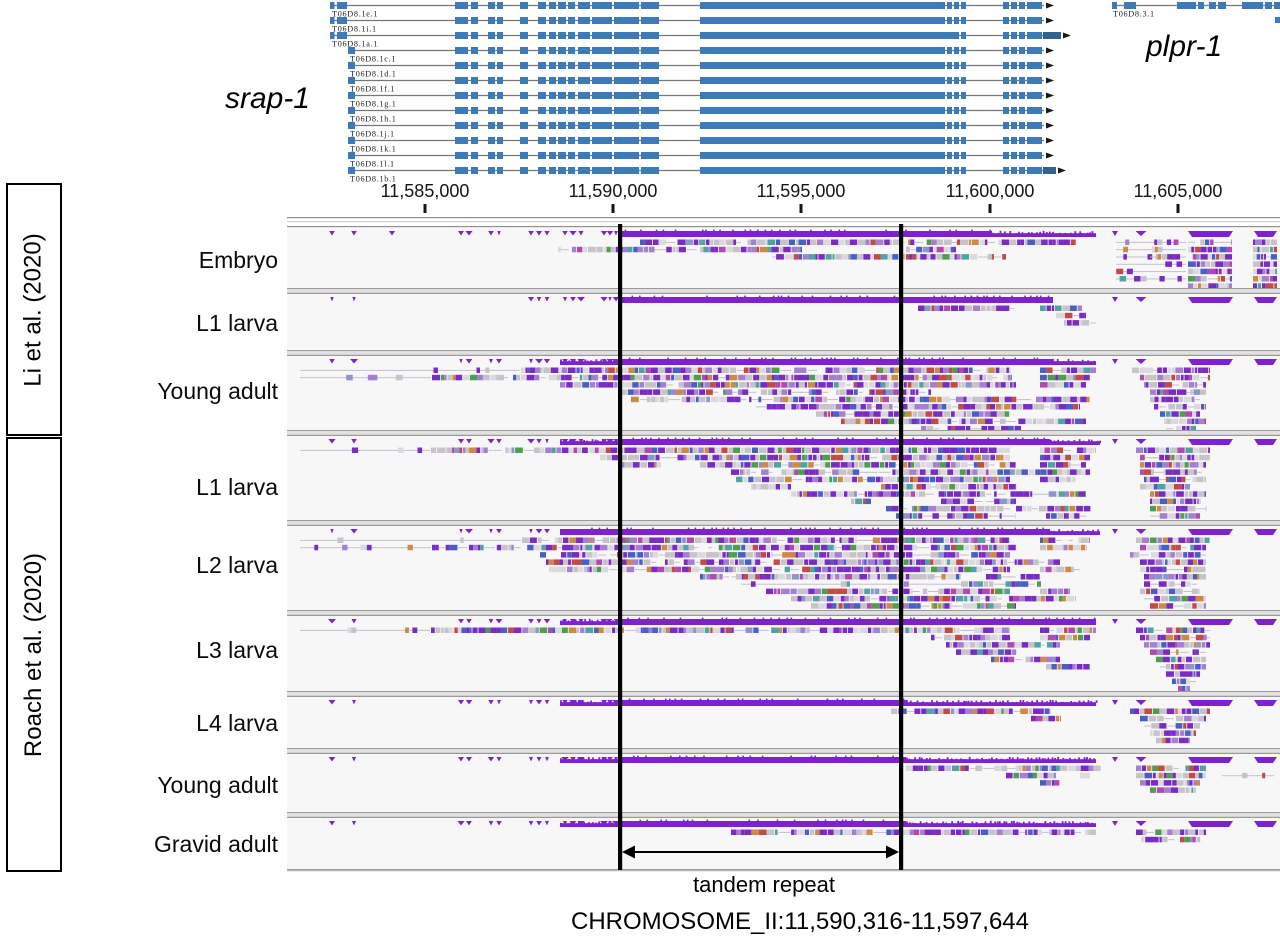 The width and height of the screenshot is (1280, 952). I want to click on group-label-roach-2020: Roach et al. (2020), so click(33, 654).